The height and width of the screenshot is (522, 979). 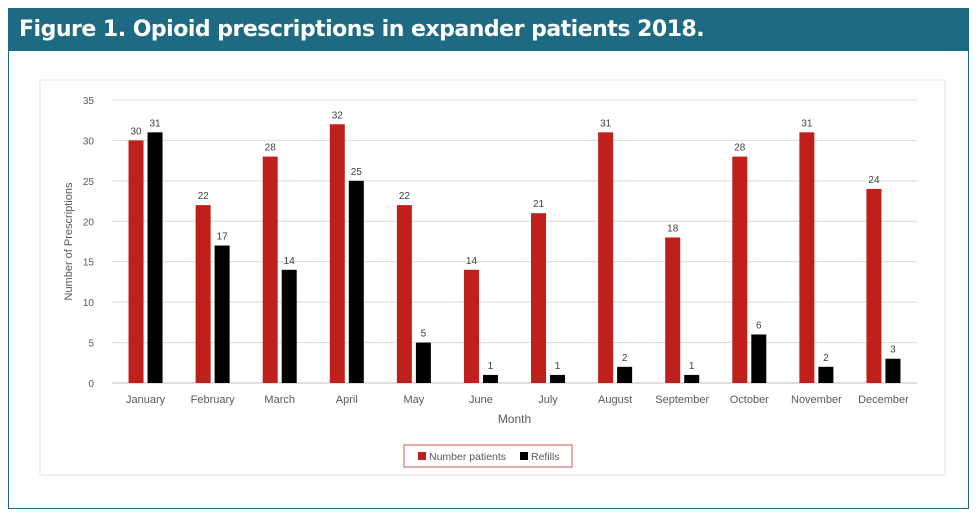 What do you see at coordinates (357, 172) in the screenshot?
I see `data-label: 25` at bounding box center [357, 172].